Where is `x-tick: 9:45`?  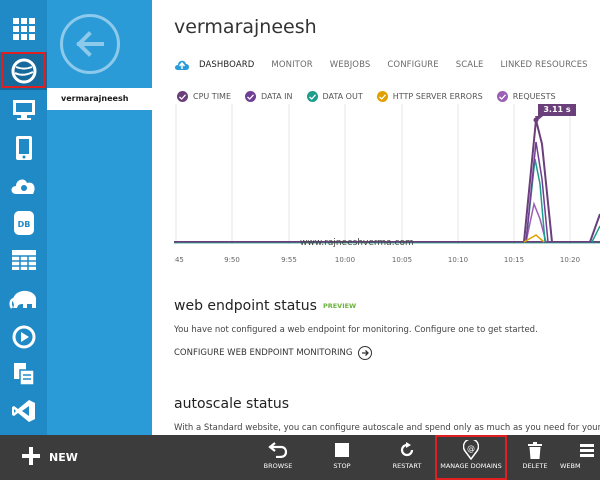 x-tick: 9:45 is located at coordinates (179, 260).